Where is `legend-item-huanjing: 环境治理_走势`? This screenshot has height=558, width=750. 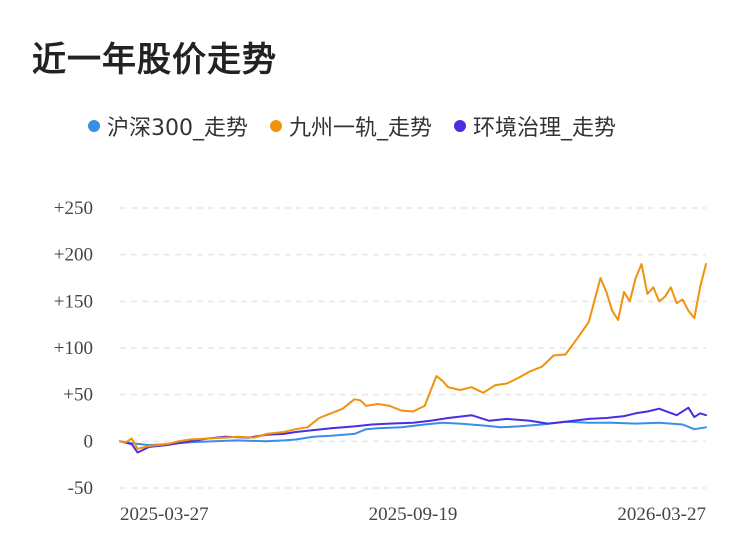 legend-item-huanjing: 环境治理_走势 is located at coordinates (535, 126).